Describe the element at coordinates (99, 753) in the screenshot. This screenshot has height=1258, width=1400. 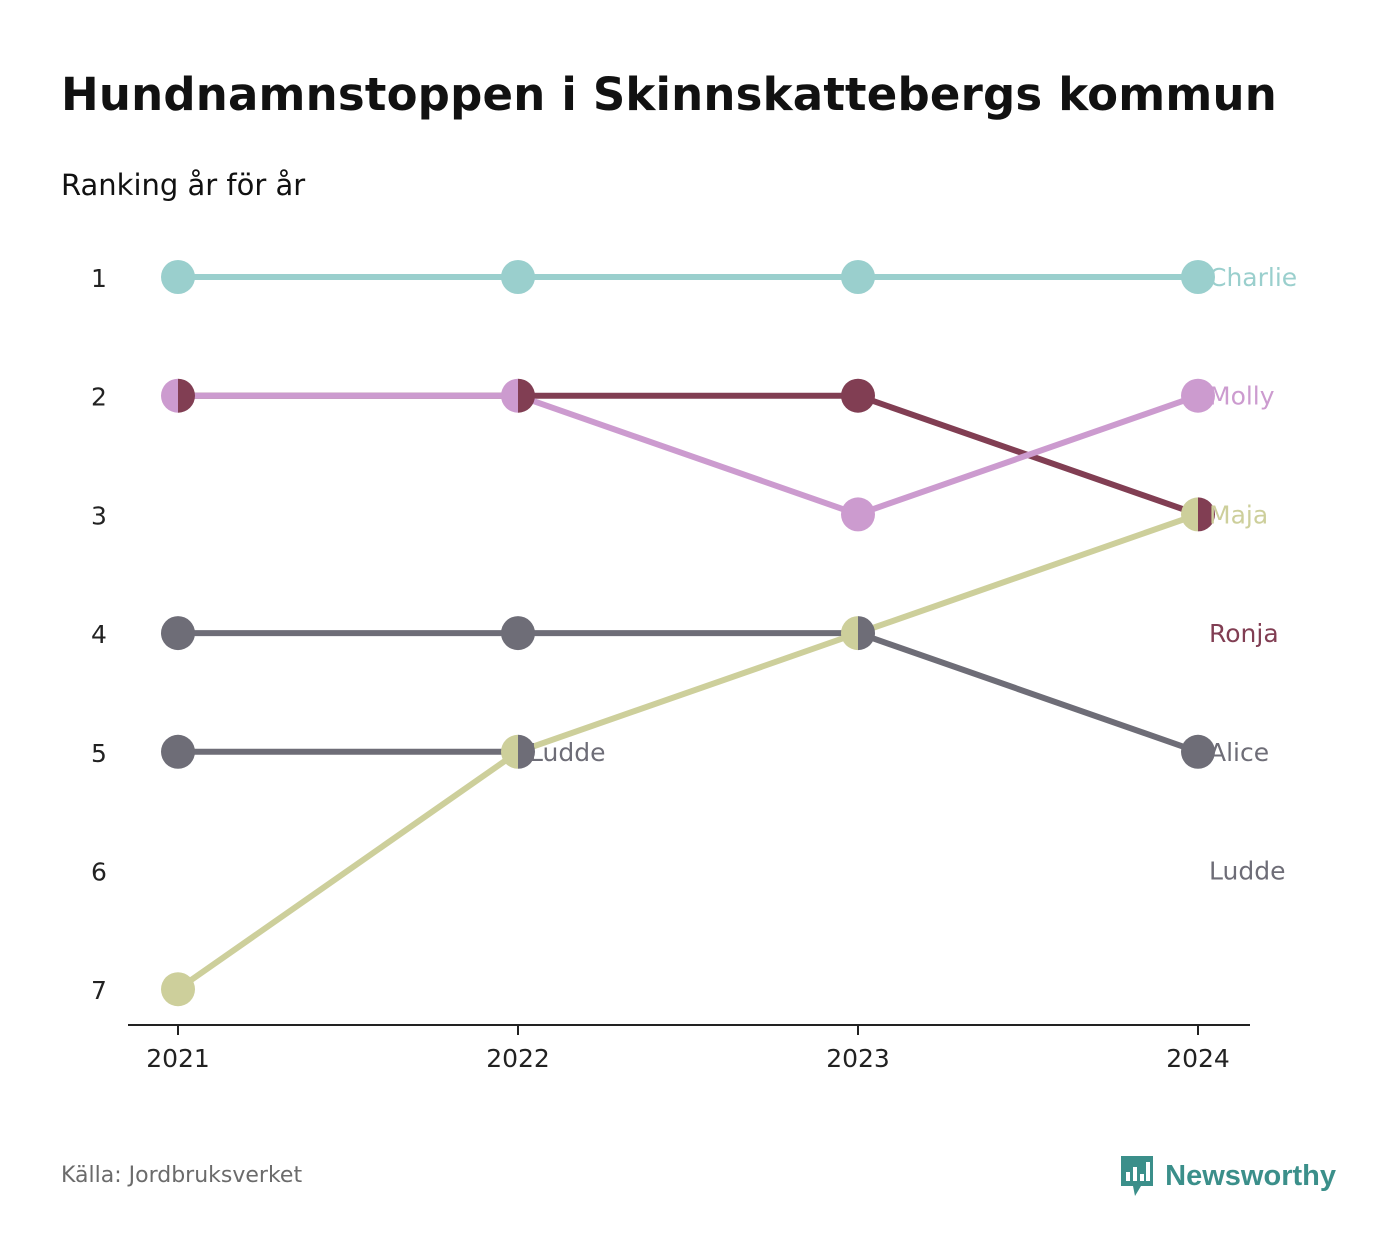
I see `y-tick-label: 5` at that location.